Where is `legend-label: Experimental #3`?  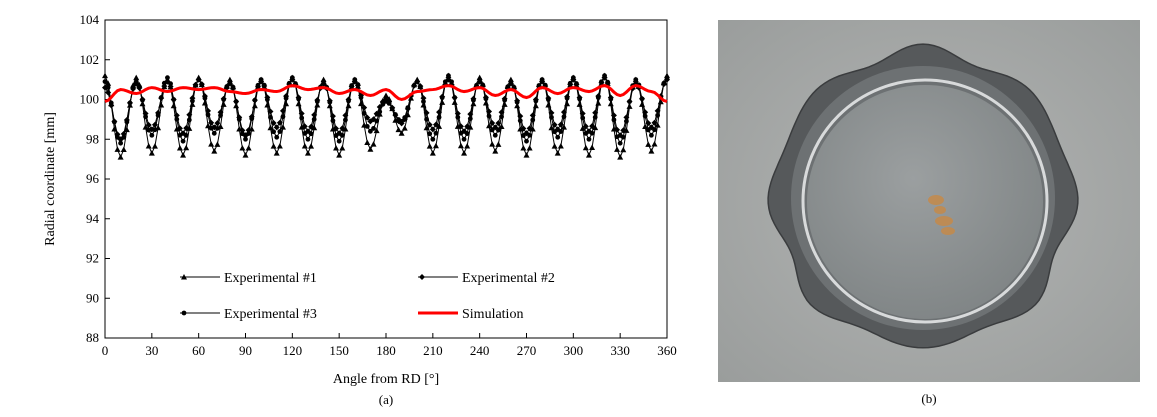
legend-label: Experimental #3 is located at coordinates (270, 314).